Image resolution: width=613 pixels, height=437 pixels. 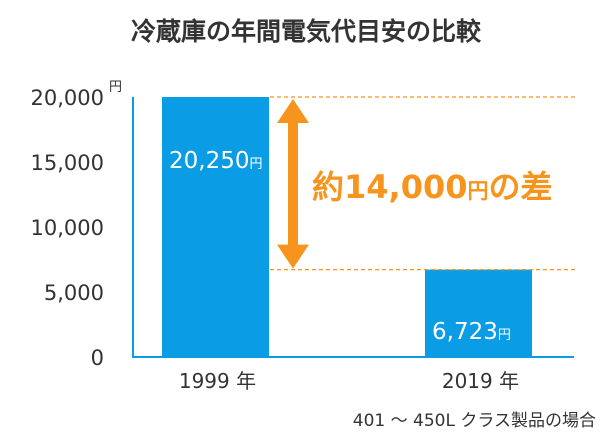 I want to click on y-tick-label: 5,000, so click(x=74, y=293).